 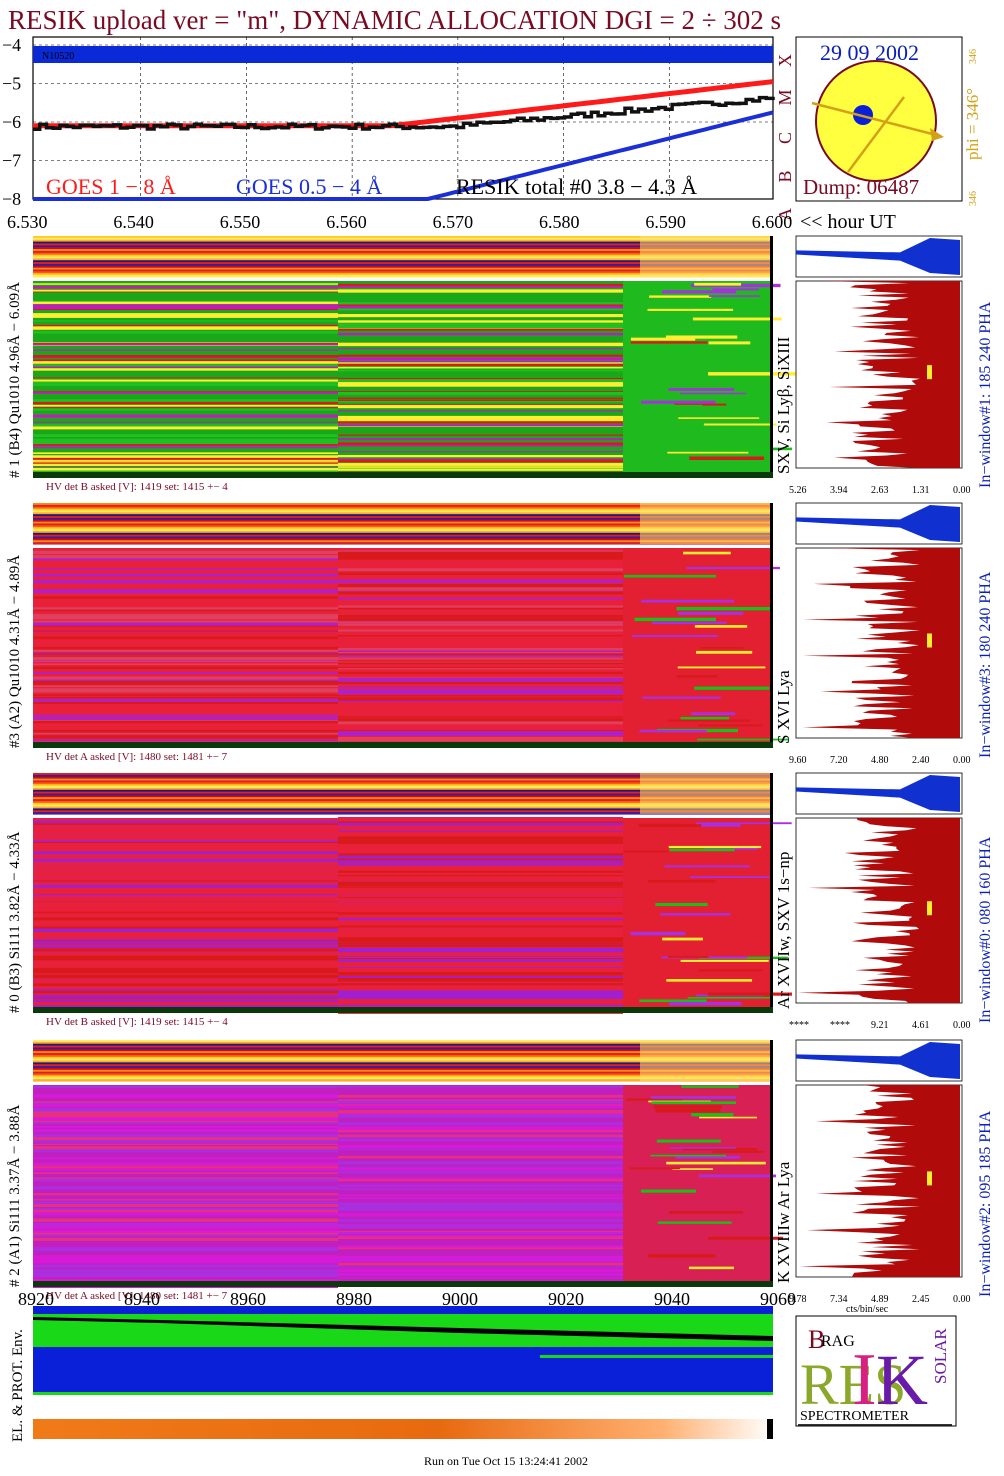 What do you see at coordinates (111, 186) in the screenshot?
I see `legend-goes-long: GOES 1 − 8 Å` at bounding box center [111, 186].